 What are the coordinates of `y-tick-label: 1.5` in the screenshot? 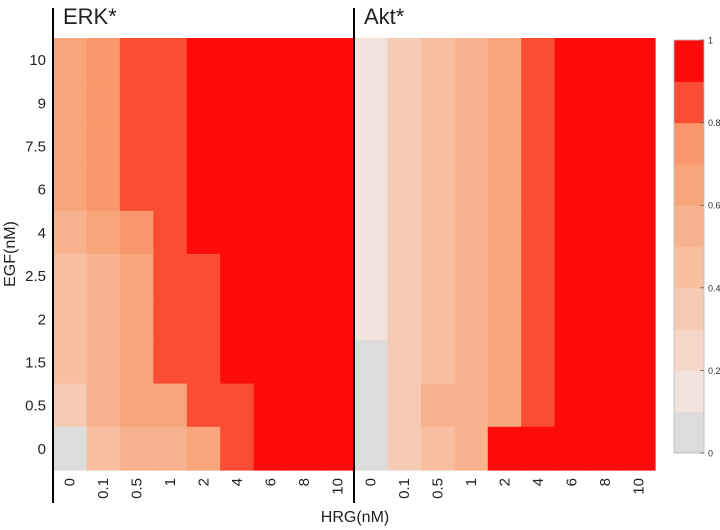 It's located at (35, 363).